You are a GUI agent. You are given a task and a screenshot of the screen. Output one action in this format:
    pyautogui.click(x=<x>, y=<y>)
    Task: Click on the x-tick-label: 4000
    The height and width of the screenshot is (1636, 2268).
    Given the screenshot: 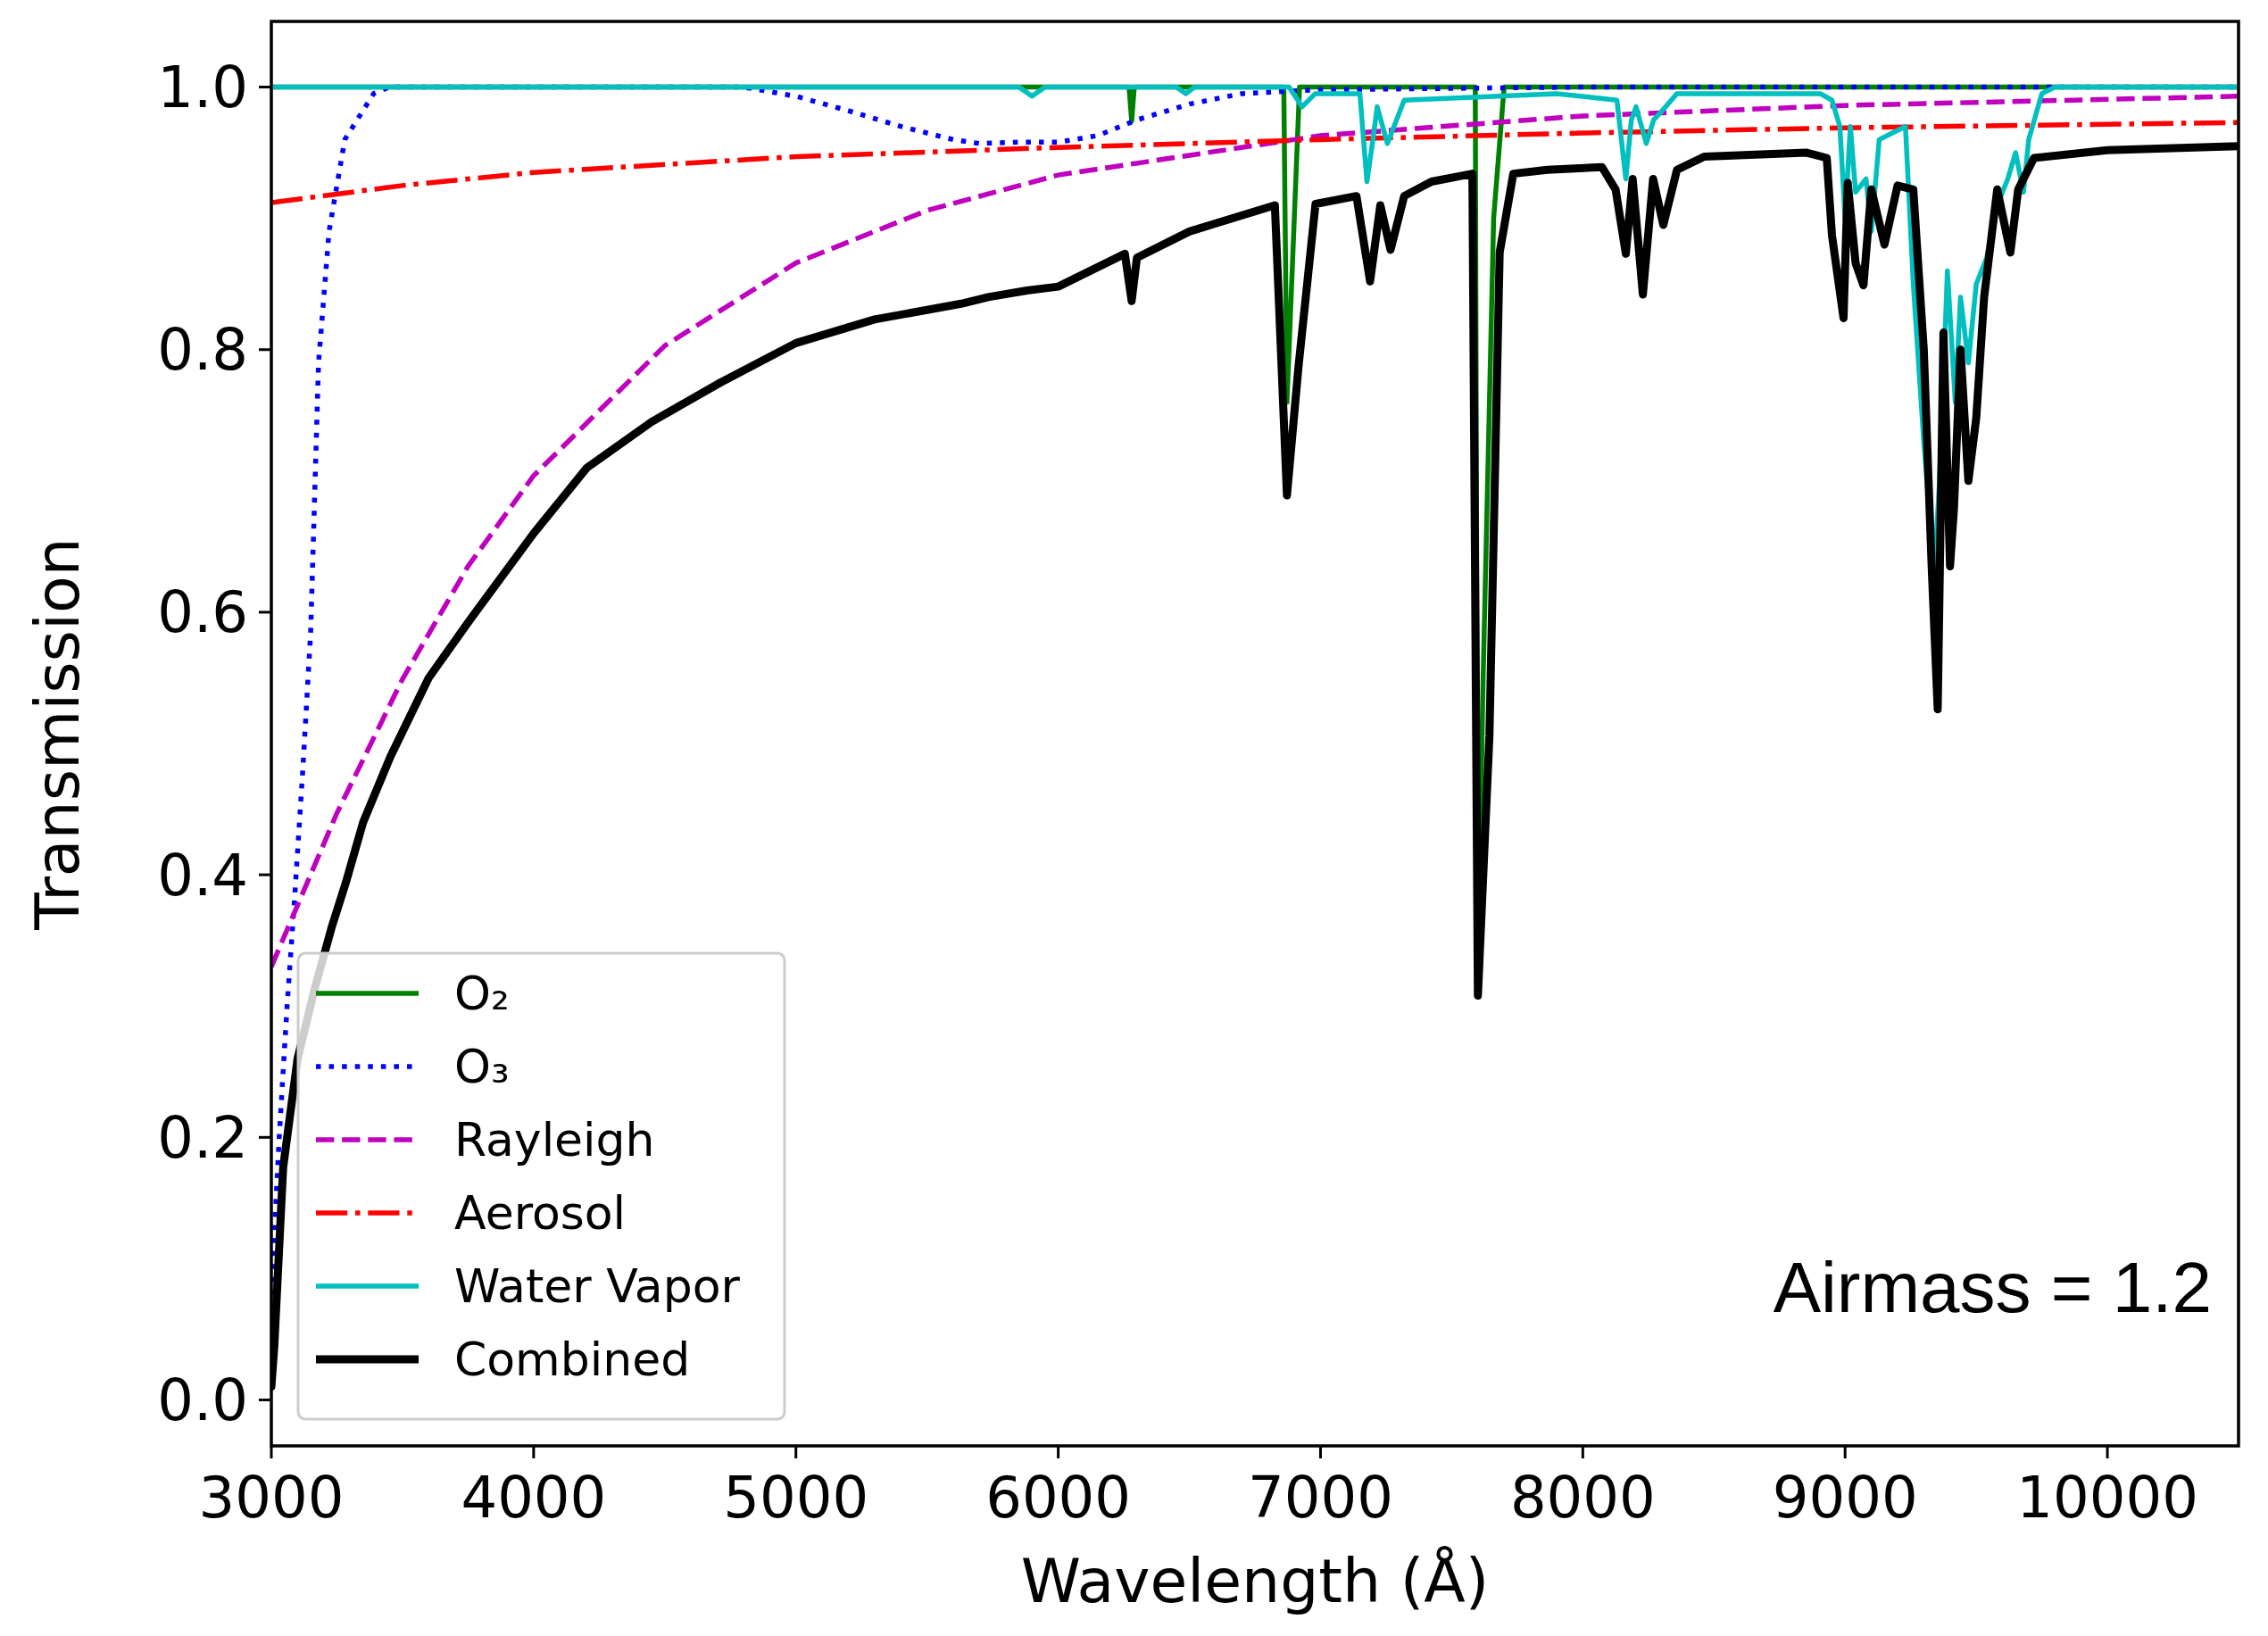 What is the action you would take?
    pyautogui.click(x=534, y=1498)
    